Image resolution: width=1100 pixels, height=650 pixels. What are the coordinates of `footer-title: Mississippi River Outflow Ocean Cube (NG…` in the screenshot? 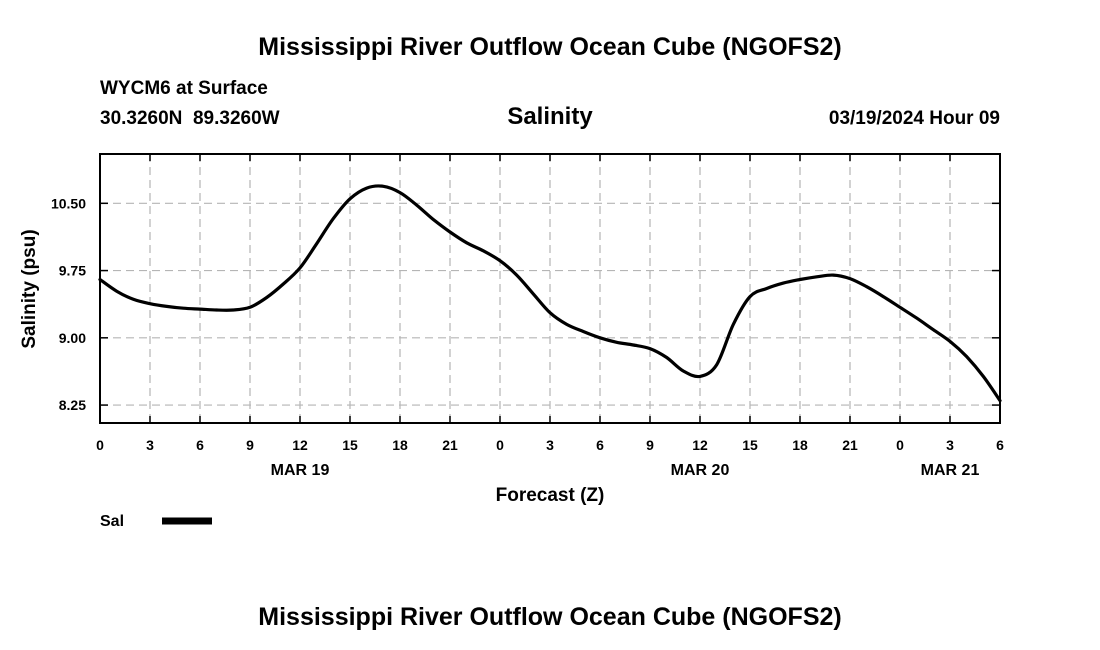 It's located at (549, 617).